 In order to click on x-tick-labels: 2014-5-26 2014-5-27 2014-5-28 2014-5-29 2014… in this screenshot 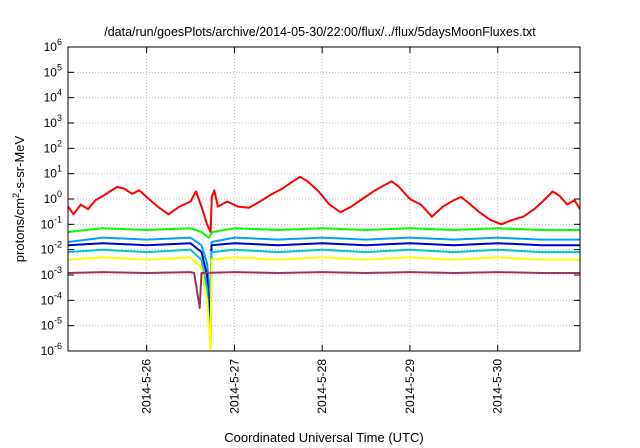, I will do `click(322, 386)`.